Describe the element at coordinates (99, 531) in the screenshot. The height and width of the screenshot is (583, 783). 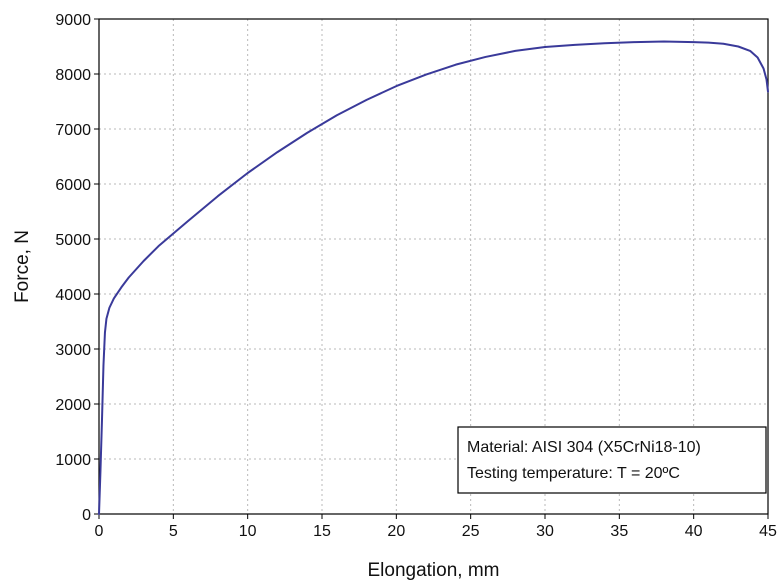
I see `x-tick-label: 0` at that location.